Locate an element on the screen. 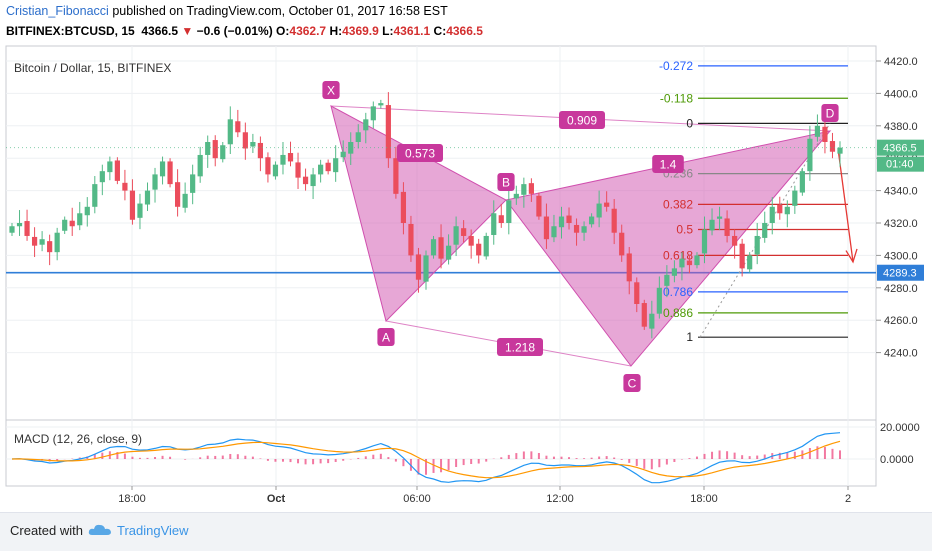 This screenshot has width=932, height=551. down-arrow-icon: ▼ is located at coordinates (187, 31).